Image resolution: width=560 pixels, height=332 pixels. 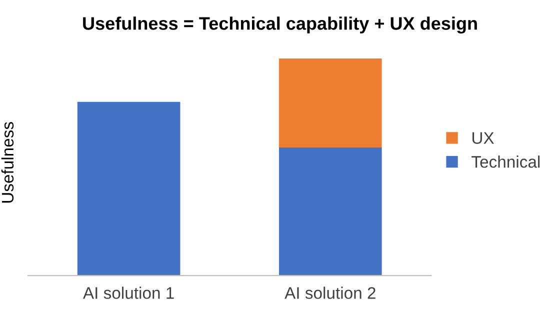 What do you see at coordinates (483, 138) in the screenshot?
I see `legend-label: UX` at bounding box center [483, 138].